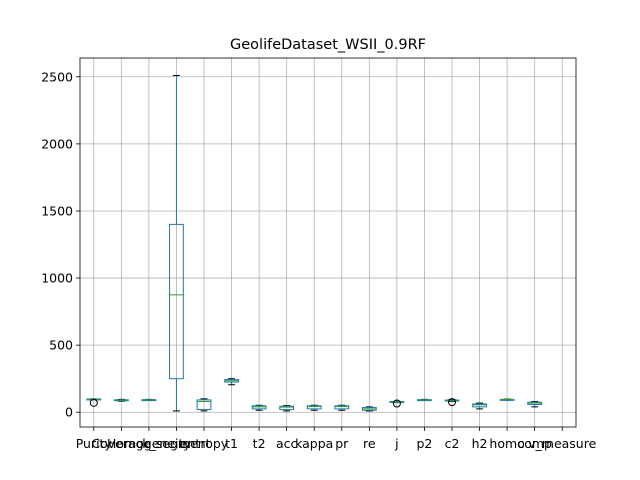 This screenshot has width=640, height=480. Describe the element at coordinates (424, 400) in the screenshot. I see `box-p2` at that location.